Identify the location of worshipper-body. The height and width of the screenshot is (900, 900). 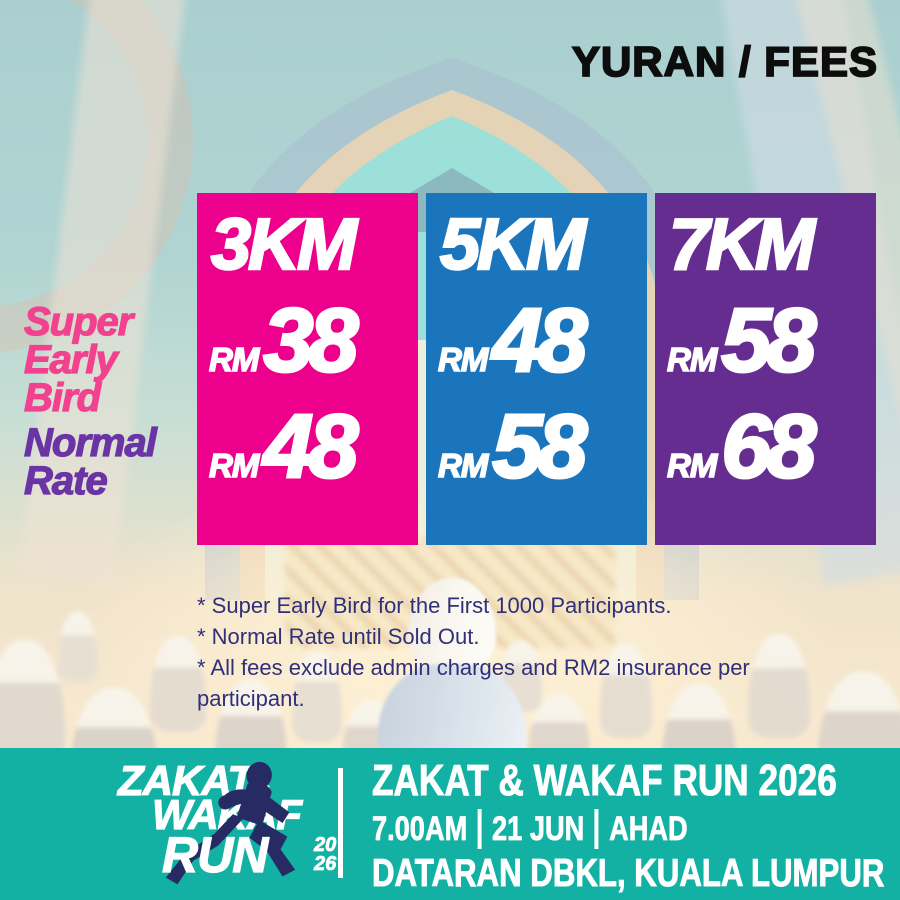
(452, 714).